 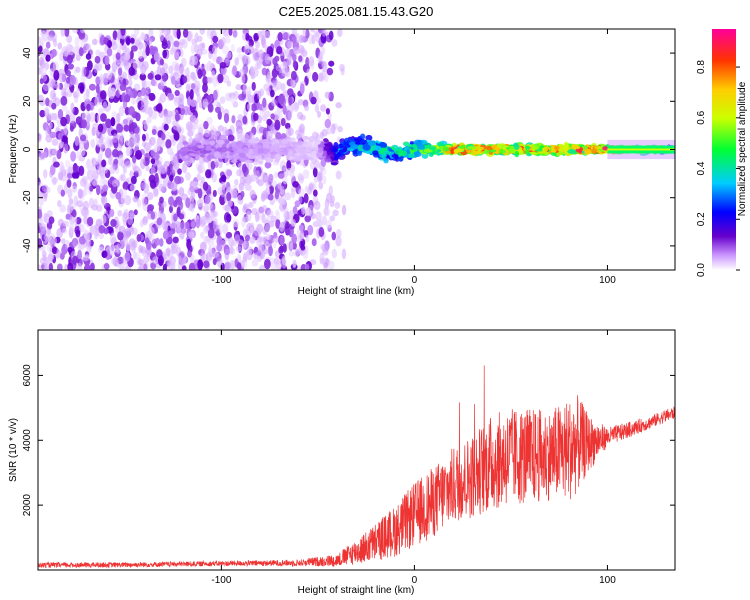 What do you see at coordinates (27, 375) in the screenshot?
I see `y-tick-label: 6000` at bounding box center [27, 375].